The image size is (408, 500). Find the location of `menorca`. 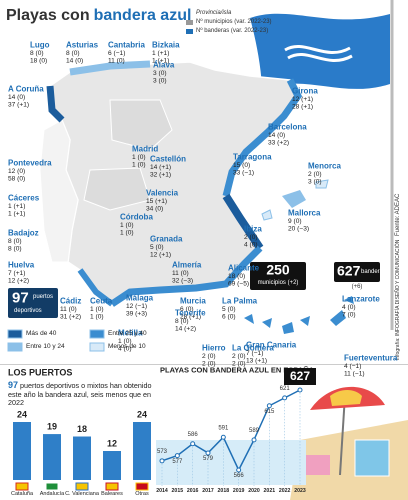

menorca is located at coordinates (322, 184).